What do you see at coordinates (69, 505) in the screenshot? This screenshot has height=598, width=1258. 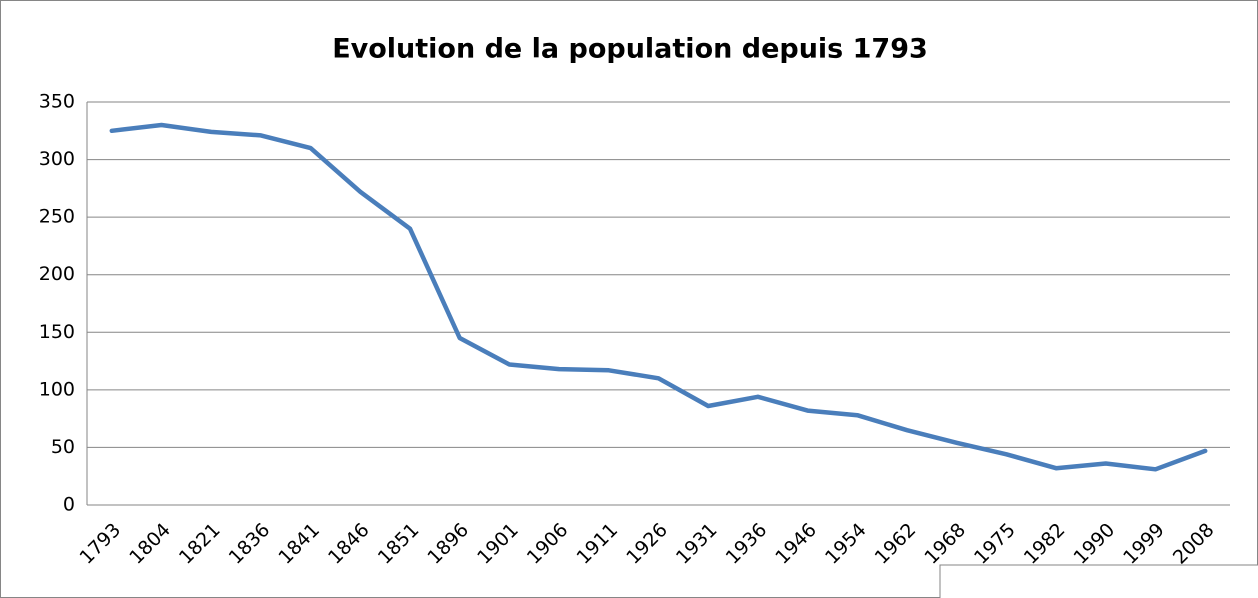 I see `y-tick-label: 0` at bounding box center [69, 505].